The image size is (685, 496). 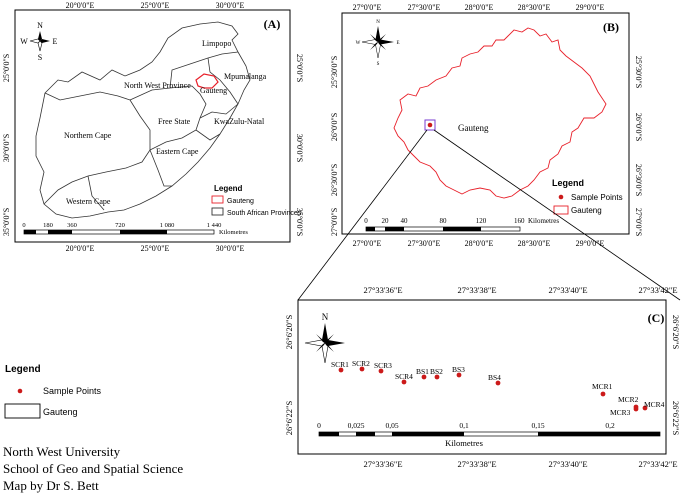 I want to click on scale-tick: 20, so click(x=386, y=221).